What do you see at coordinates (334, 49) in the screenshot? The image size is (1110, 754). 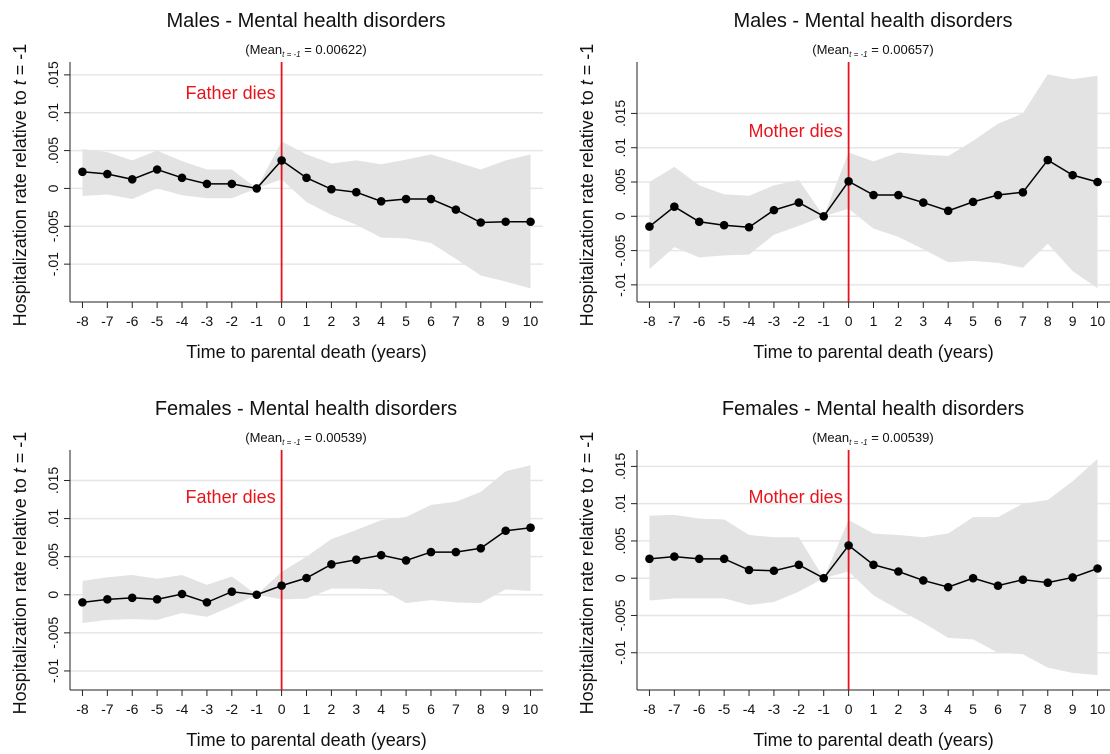 I see `subtitle-text: = 0.00622)` at bounding box center [334, 49].